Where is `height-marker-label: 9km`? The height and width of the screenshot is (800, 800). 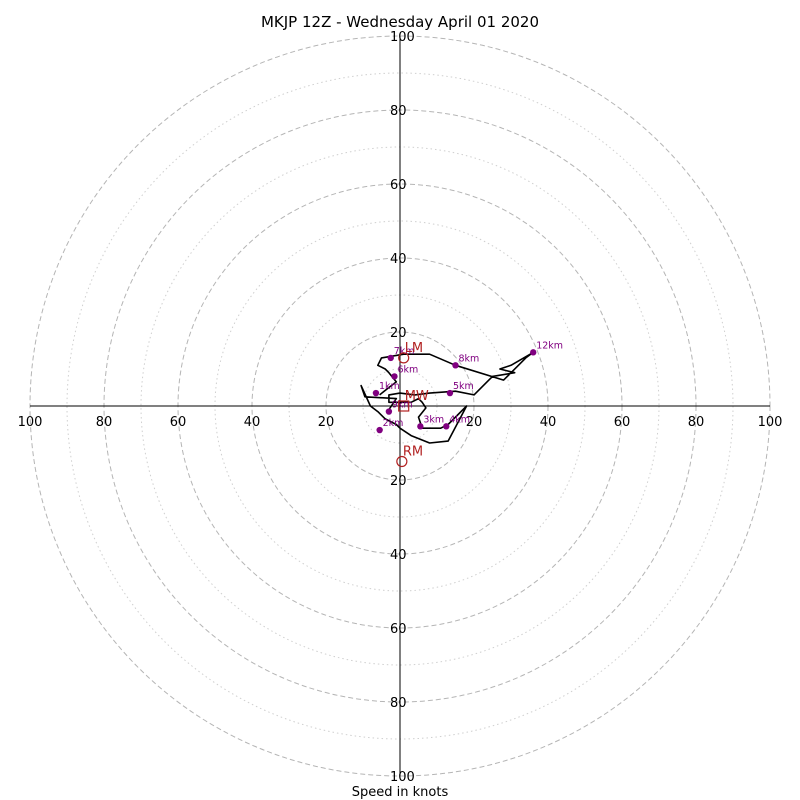
height-marker-label: 9km is located at coordinates (402, 405).